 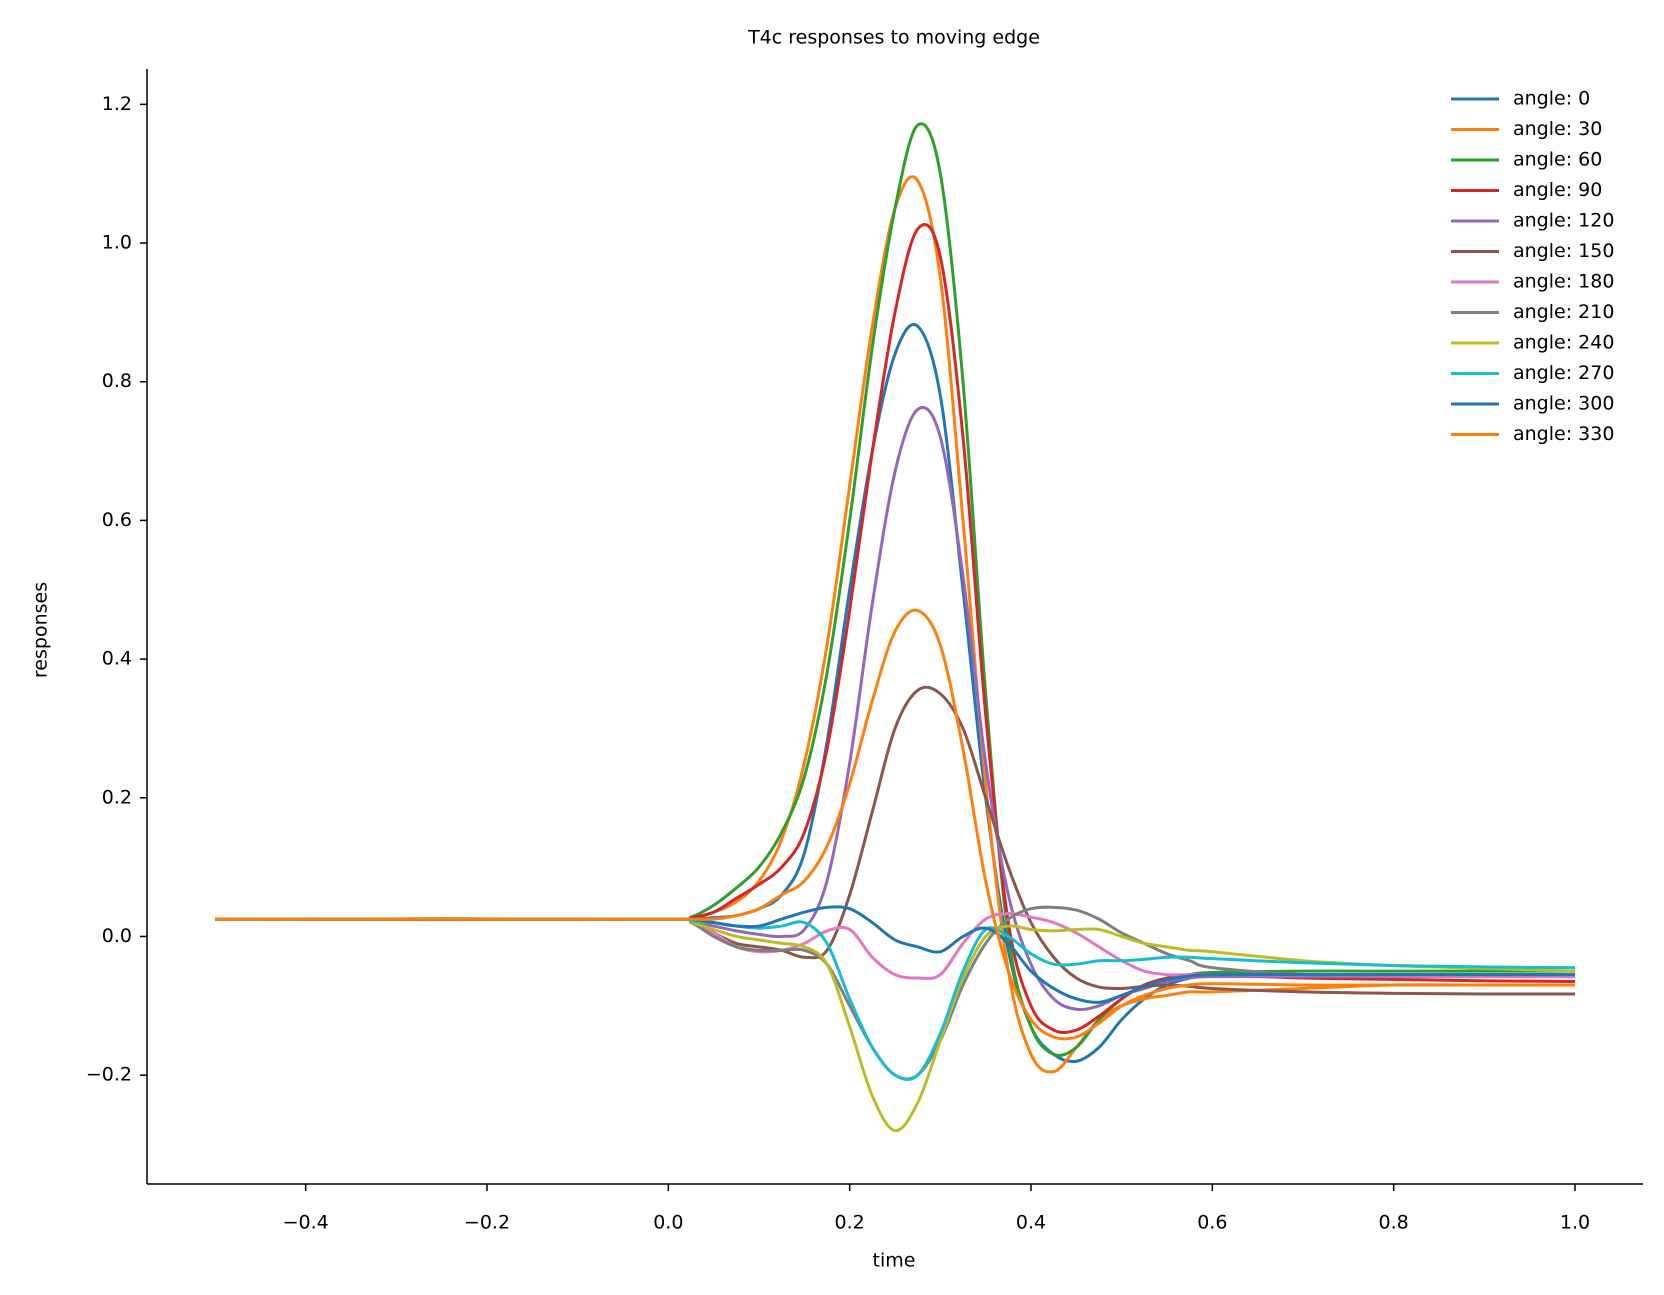 What do you see at coordinates (1563, 282) in the screenshot?
I see `legend-label: angle: 180` at bounding box center [1563, 282].